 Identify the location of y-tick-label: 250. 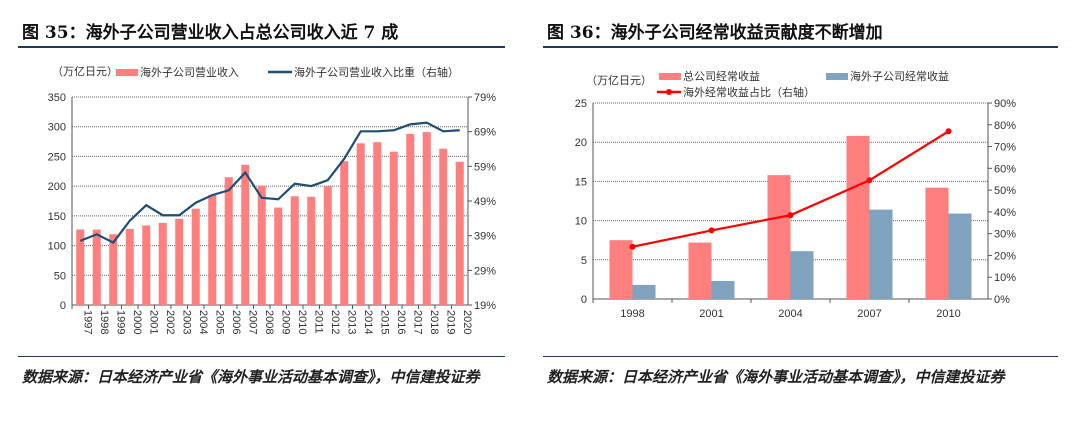
(57, 157).